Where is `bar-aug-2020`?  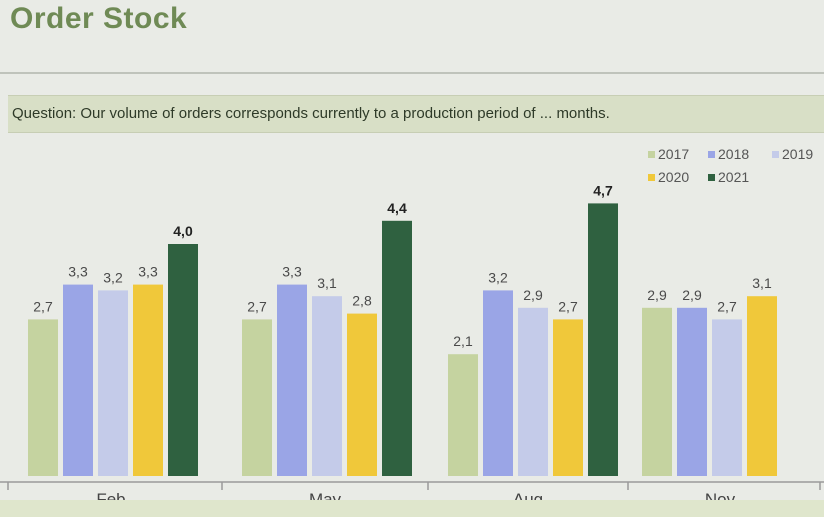 bar-aug-2020 is located at coordinates (568, 397).